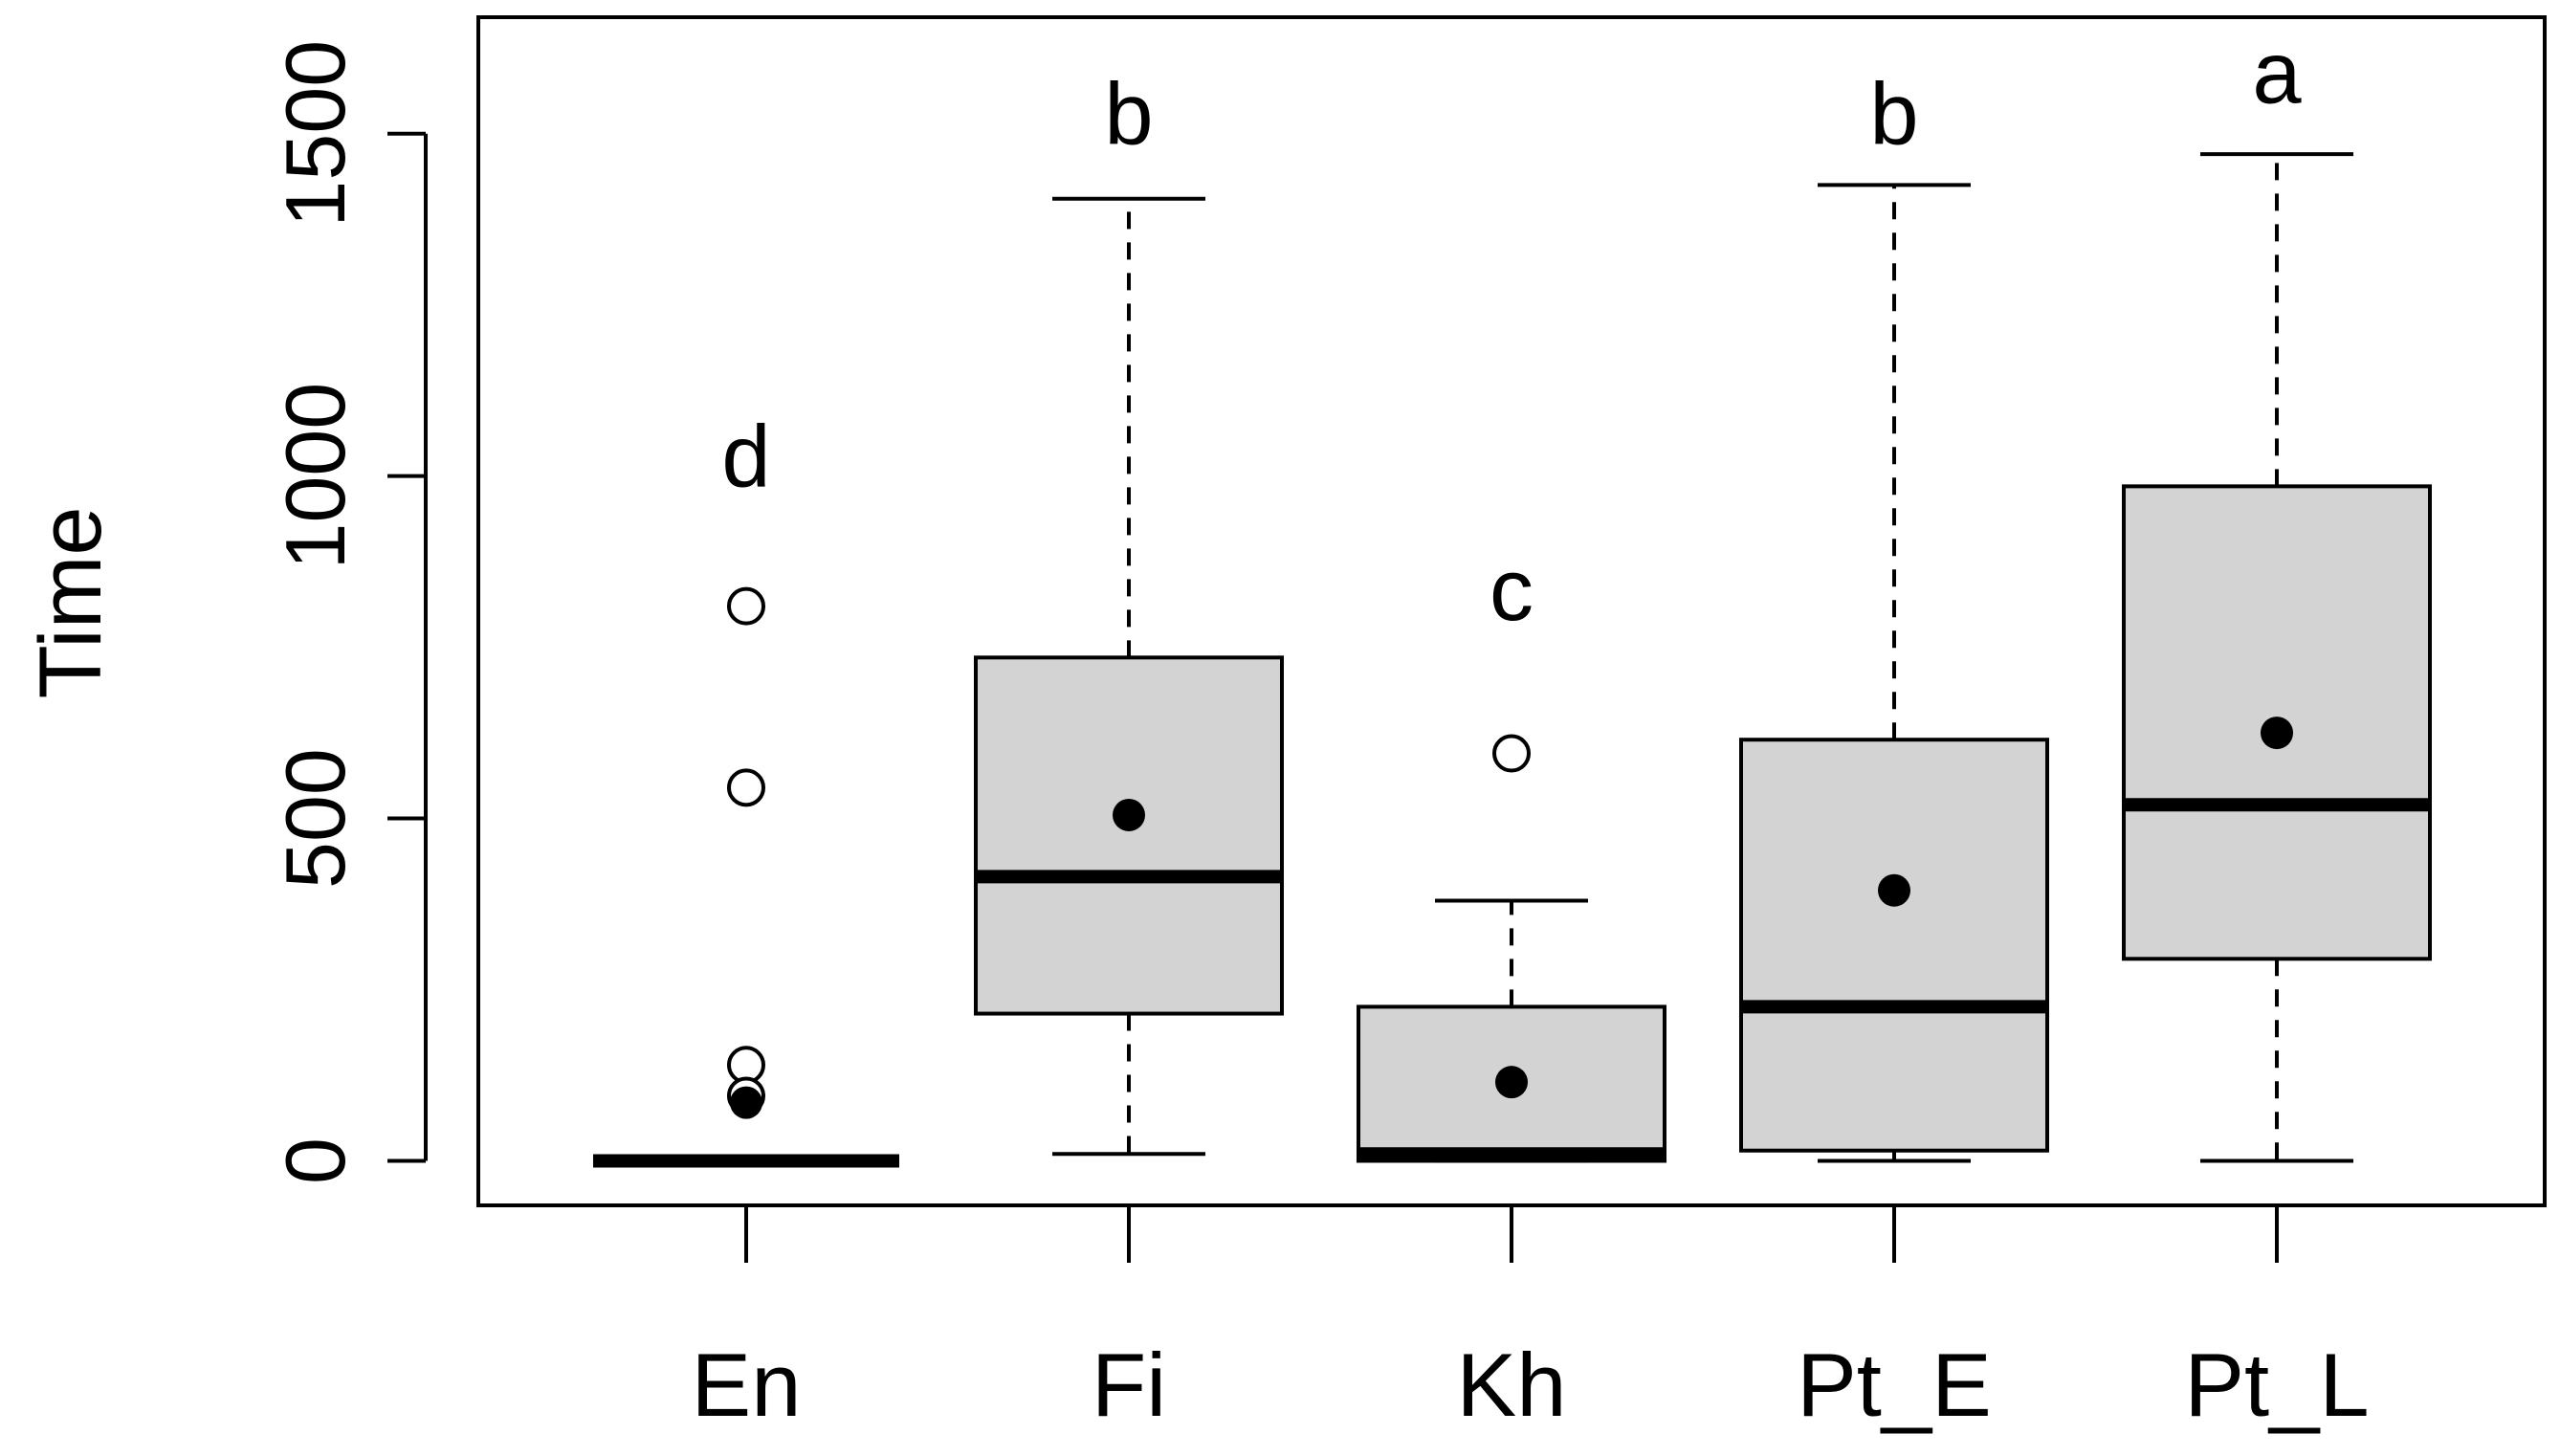 This screenshot has width=2560, height=1456. I want to click on x-tick-label: Pt_L, so click(2276, 1385).